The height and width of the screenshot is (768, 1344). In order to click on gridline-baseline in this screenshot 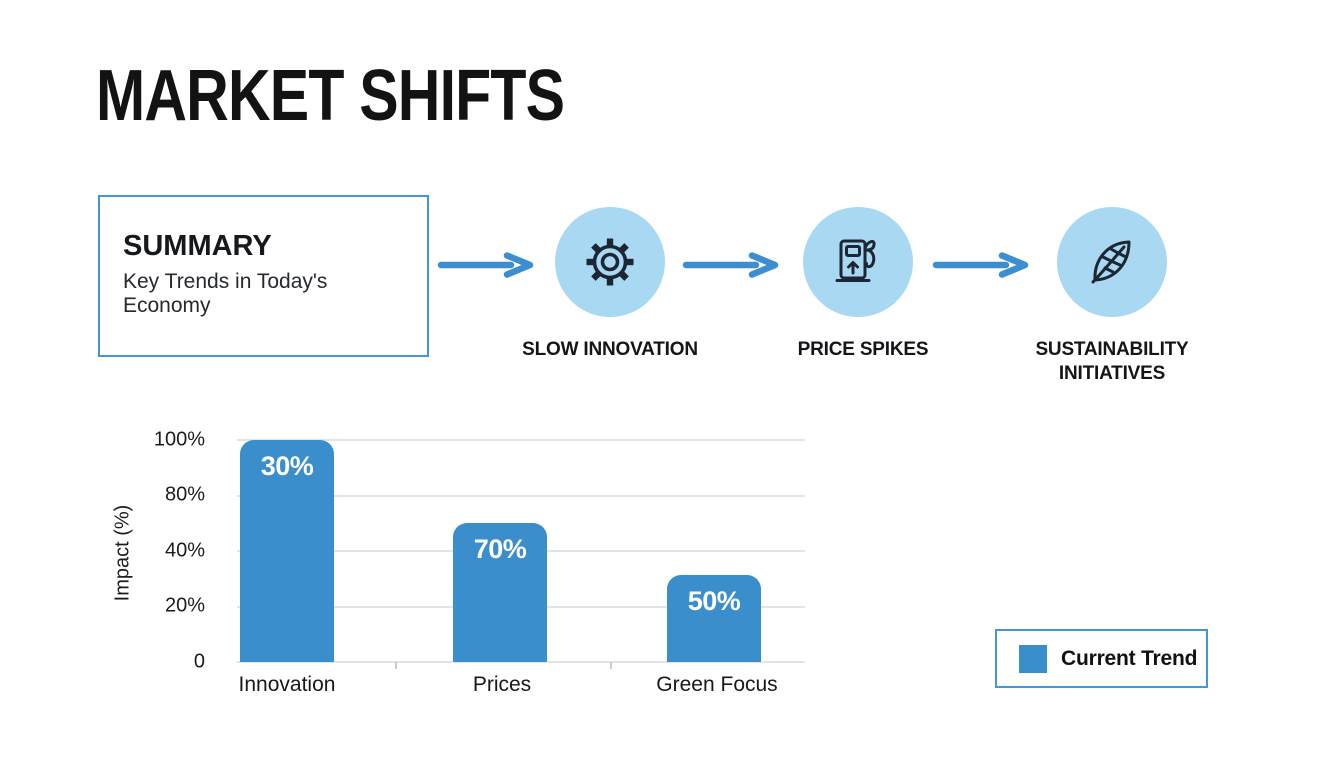, I will do `click(521, 662)`.